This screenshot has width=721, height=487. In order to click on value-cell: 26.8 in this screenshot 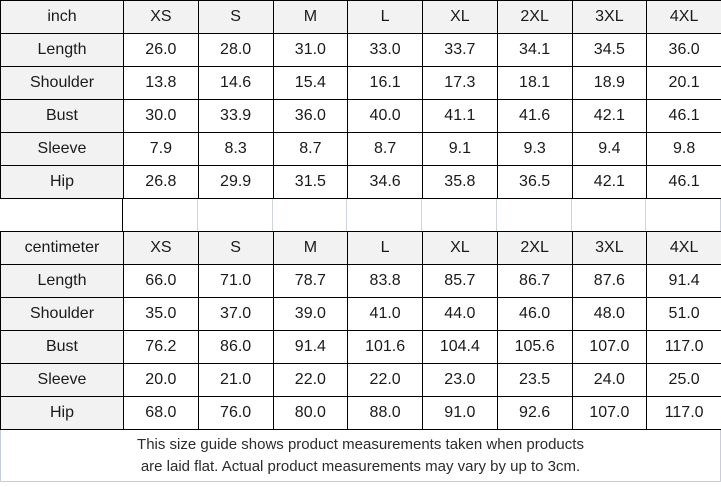, I will do `click(161, 182)`.